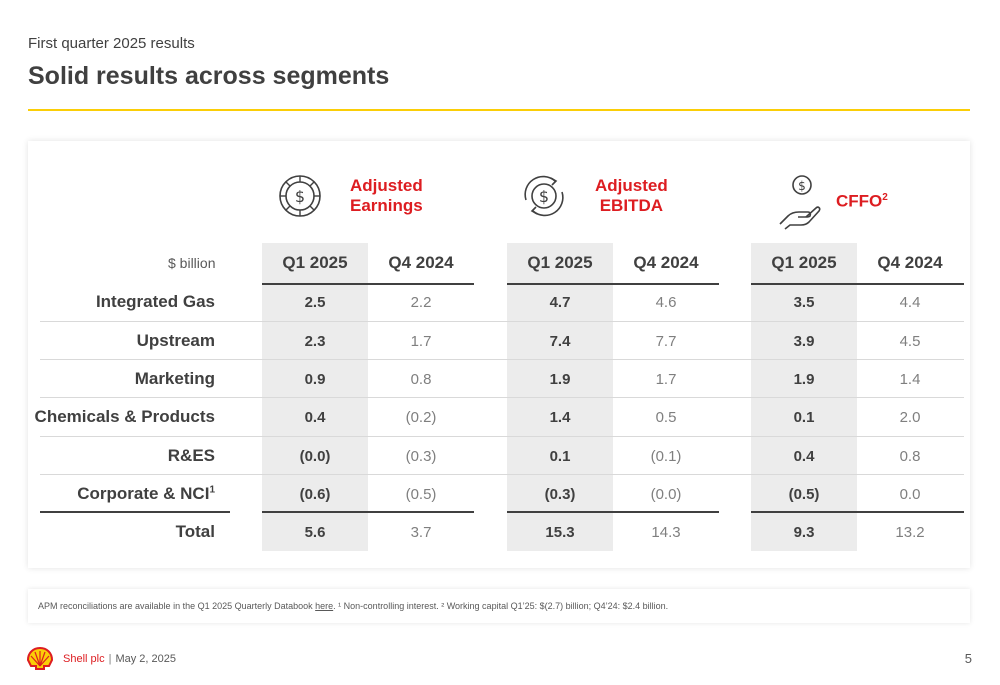 This screenshot has width=1000, height=685. What do you see at coordinates (212, 490) in the screenshot?
I see `footnote-ref-1: 1` at bounding box center [212, 490].